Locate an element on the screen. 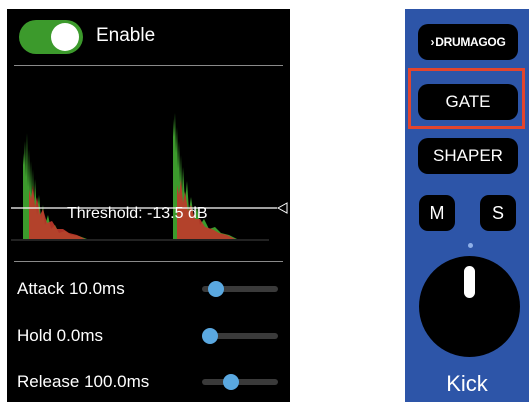 This screenshot has height=402, width=529. knob-pointer is located at coordinates (469, 282).